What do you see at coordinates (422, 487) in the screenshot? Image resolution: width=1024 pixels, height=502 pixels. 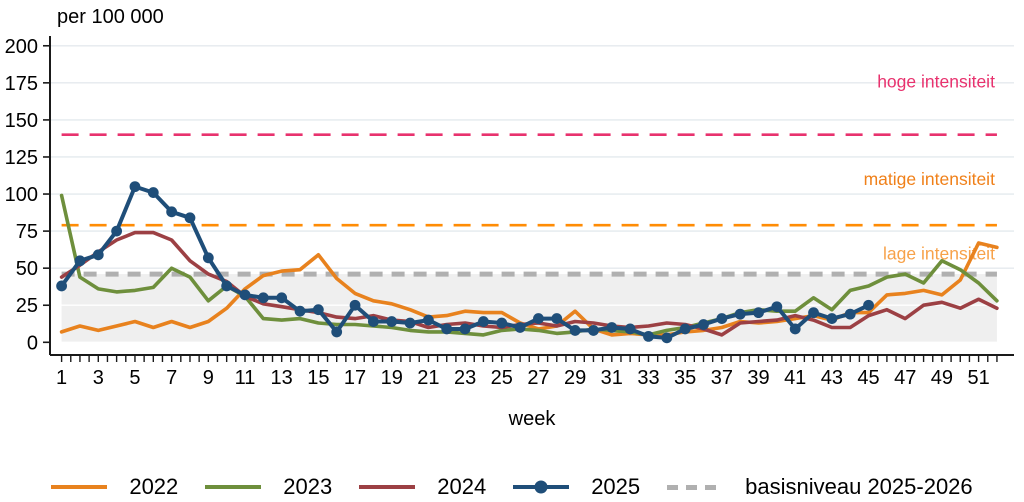 I see `legend-item-2024: 2024` at bounding box center [422, 487].